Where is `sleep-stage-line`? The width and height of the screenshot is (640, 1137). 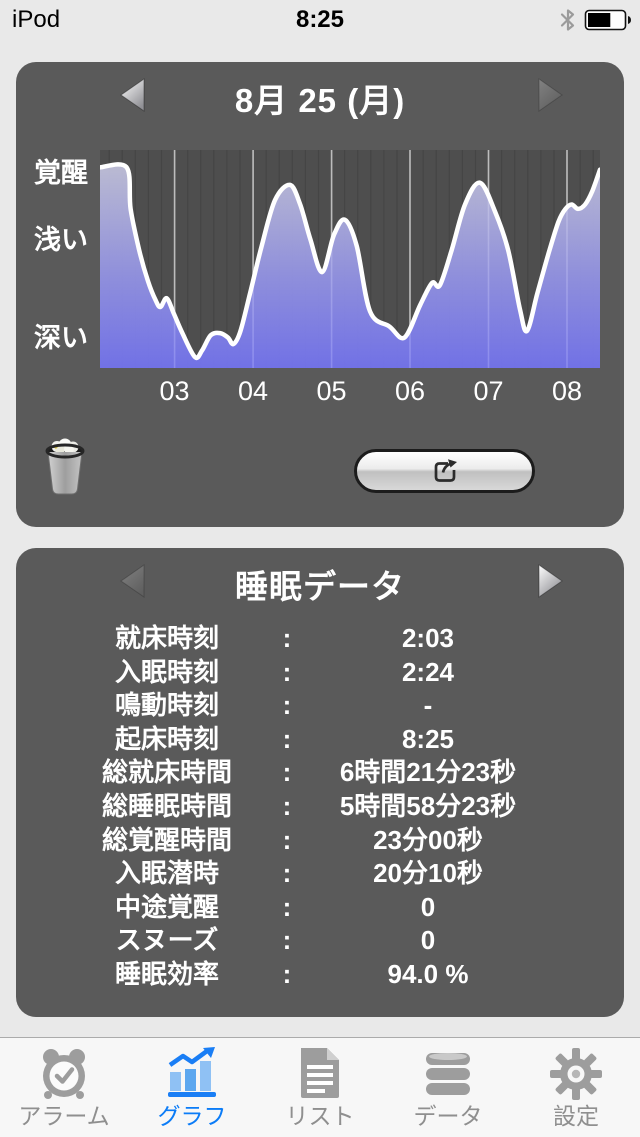 sleep-stage-line is located at coordinates (350, 261).